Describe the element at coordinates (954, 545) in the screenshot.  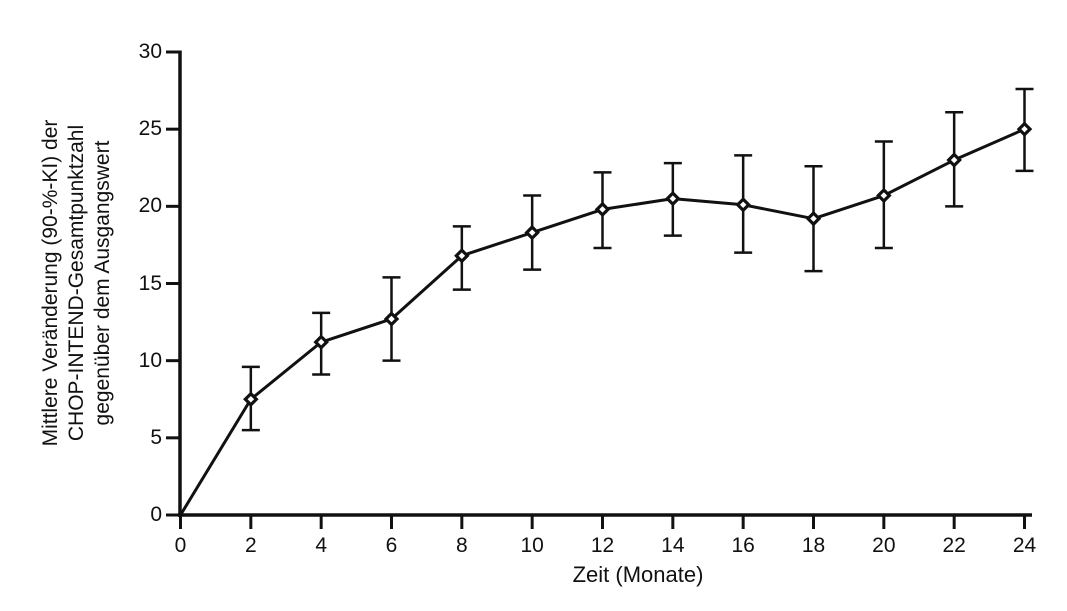
I see `x-tick-label: 22` at that location.